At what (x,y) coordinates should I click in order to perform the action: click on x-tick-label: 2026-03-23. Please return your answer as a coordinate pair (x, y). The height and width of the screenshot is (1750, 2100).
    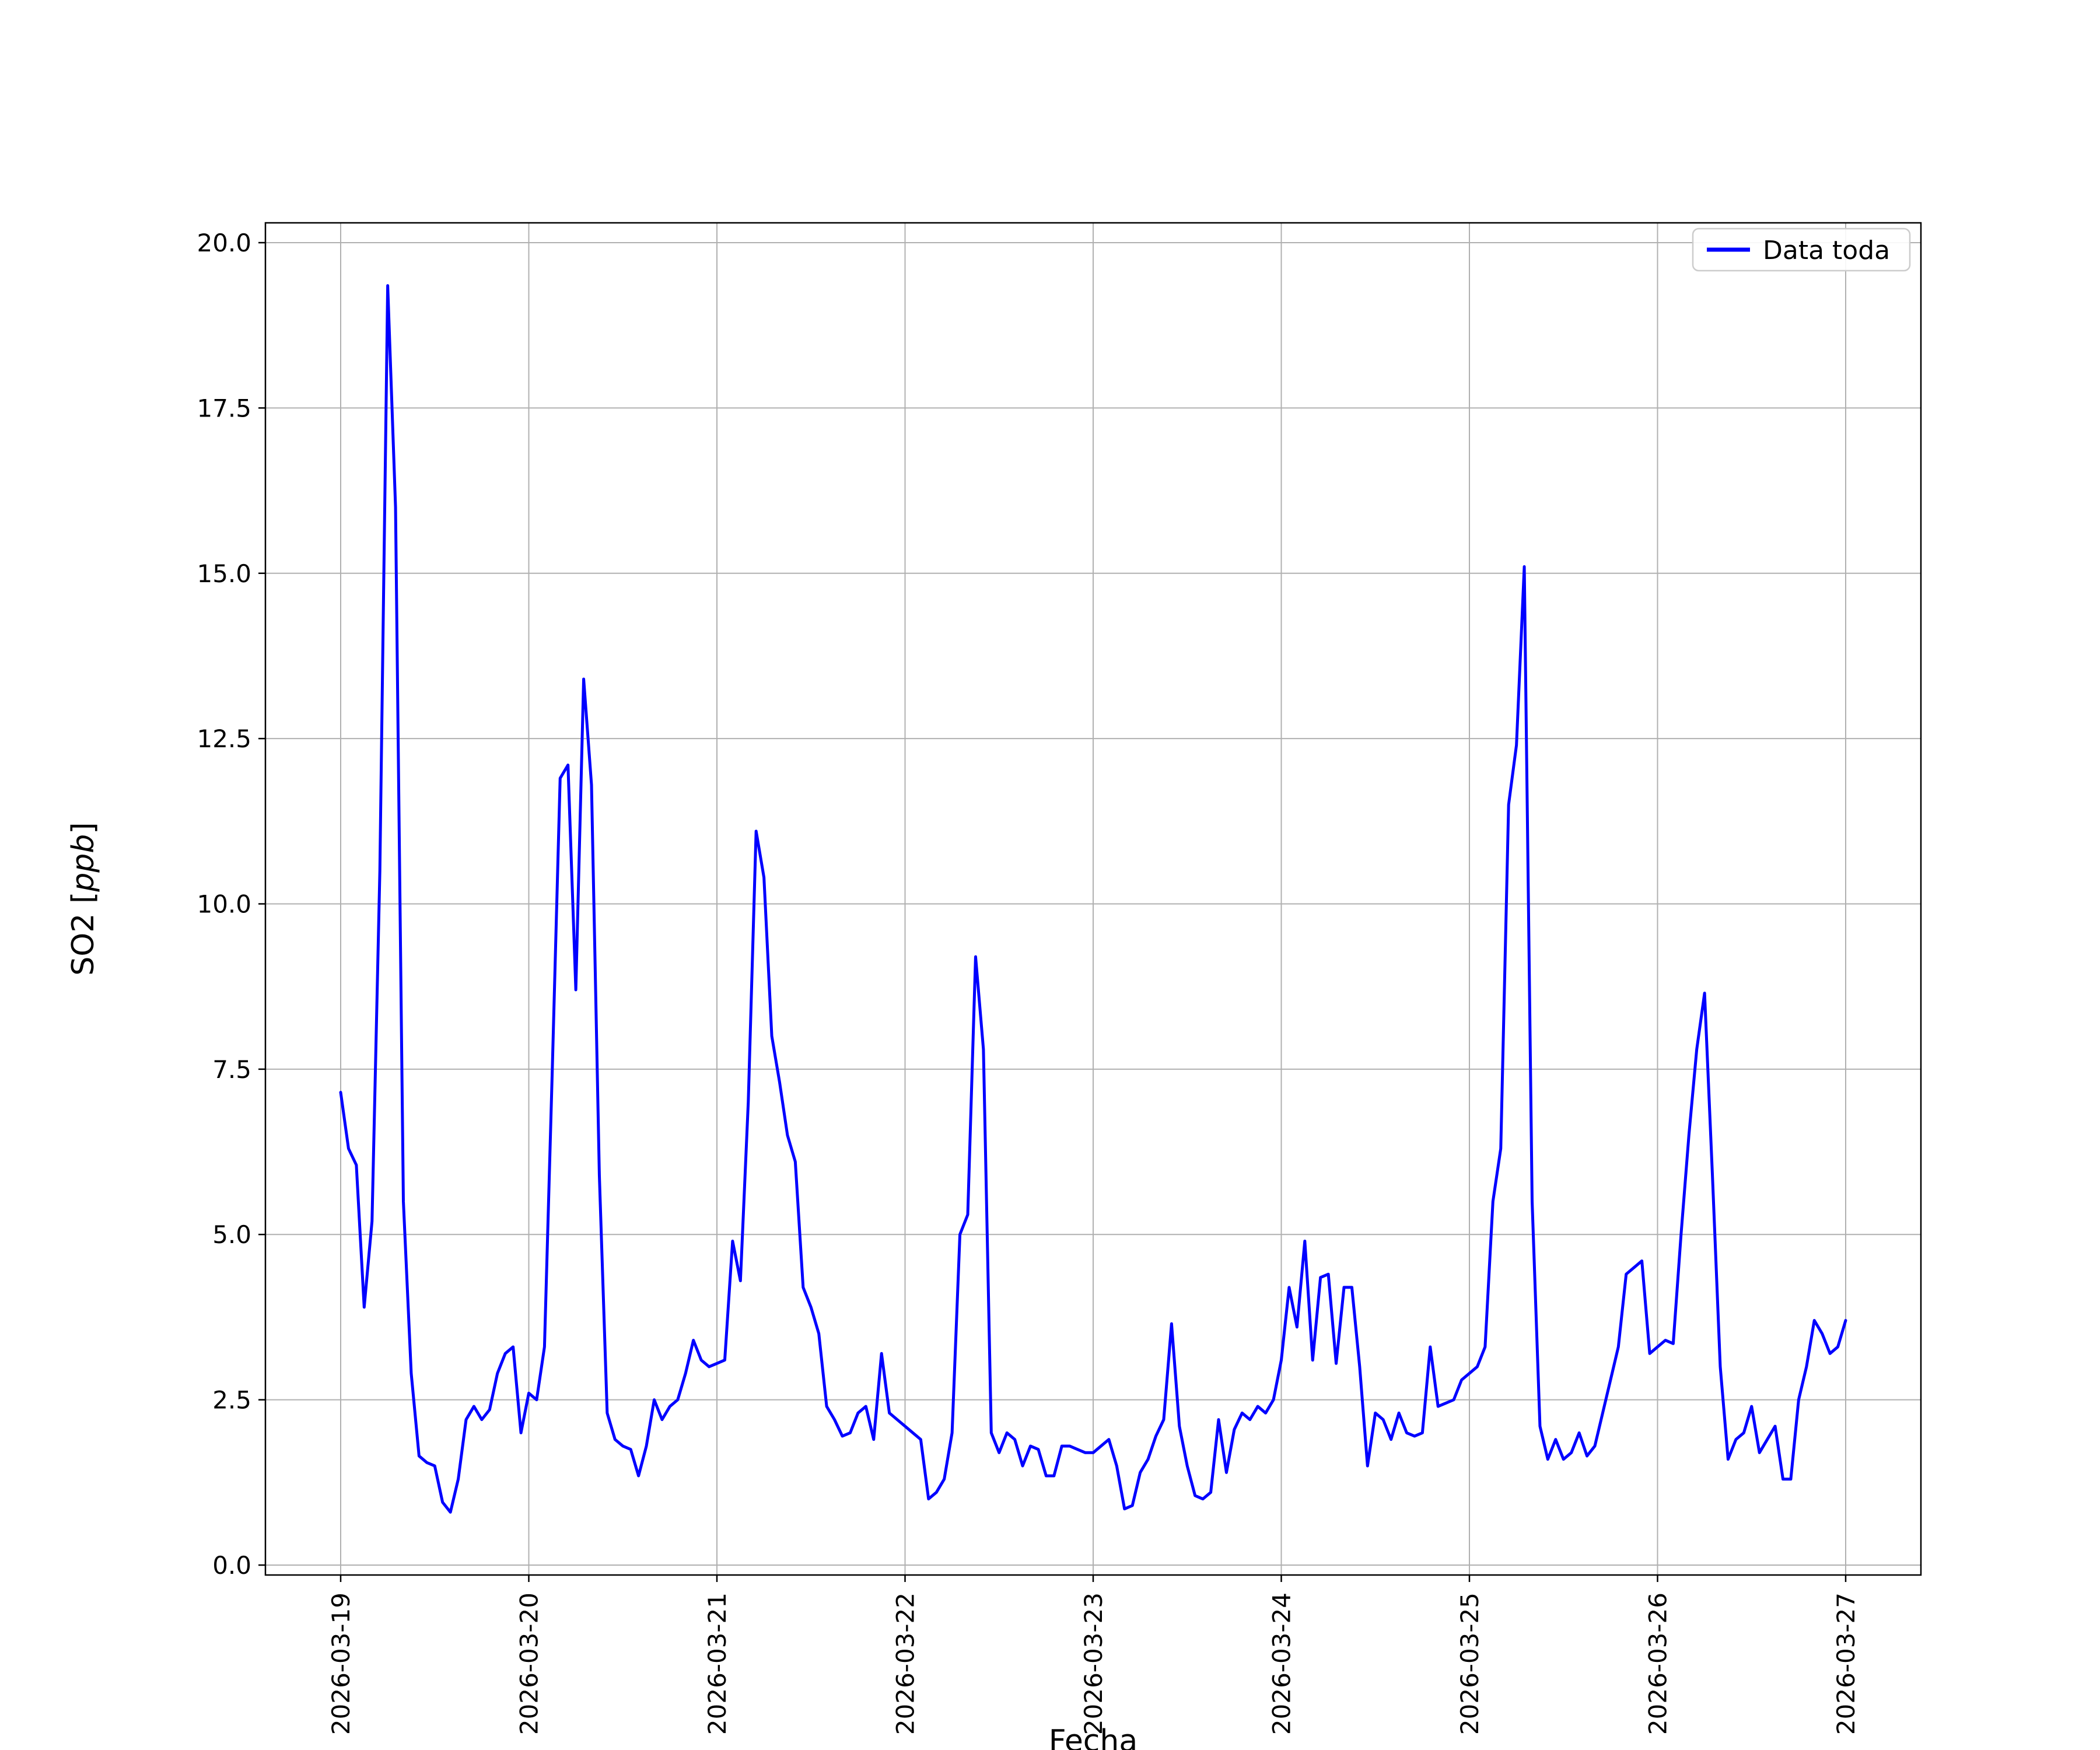
    Looking at the image, I should click on (1093, 1664).